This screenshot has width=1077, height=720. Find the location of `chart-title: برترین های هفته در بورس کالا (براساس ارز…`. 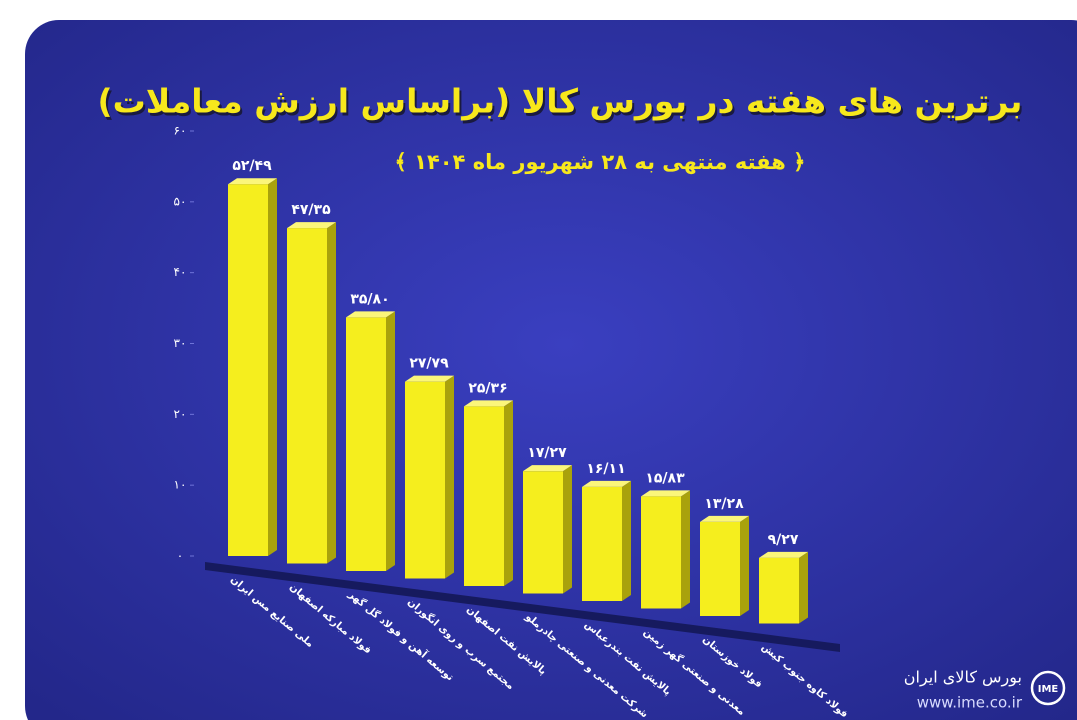

chart-title: برترین های هفته در بورس کالا (براساس ارز… is located at coordinates (560, 102).